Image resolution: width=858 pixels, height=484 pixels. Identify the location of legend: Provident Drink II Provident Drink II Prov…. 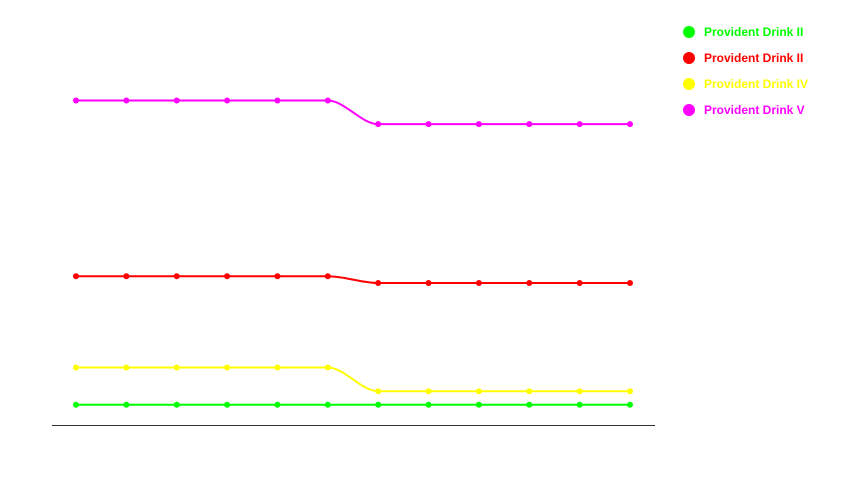
(745, 71).